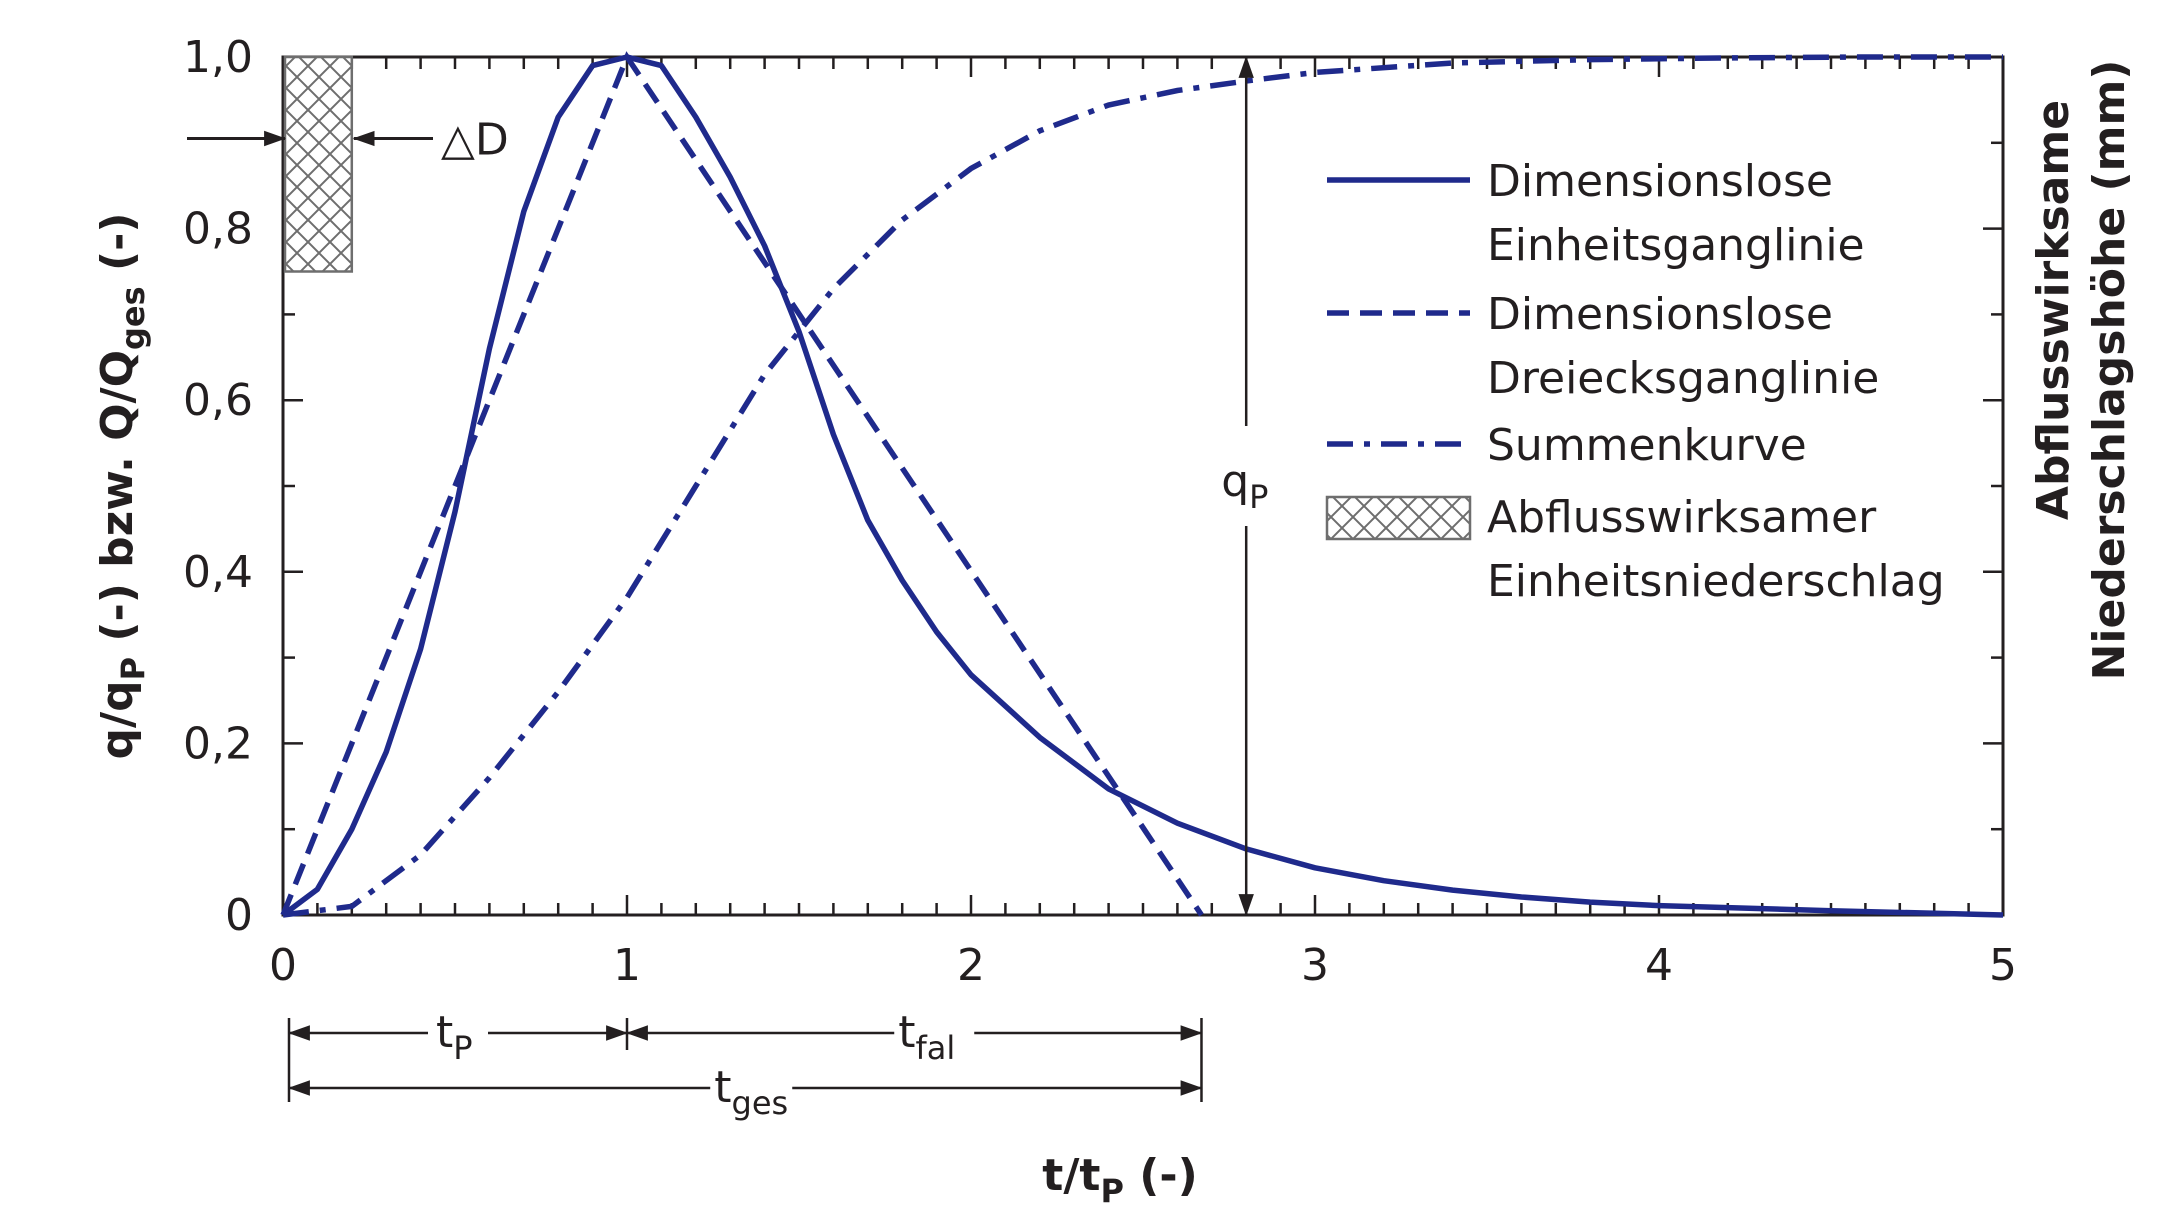  Describe the element at coordinates (1676, 245) in the screenshot. I see `legend-label: Einheitsganglinie` at that location.